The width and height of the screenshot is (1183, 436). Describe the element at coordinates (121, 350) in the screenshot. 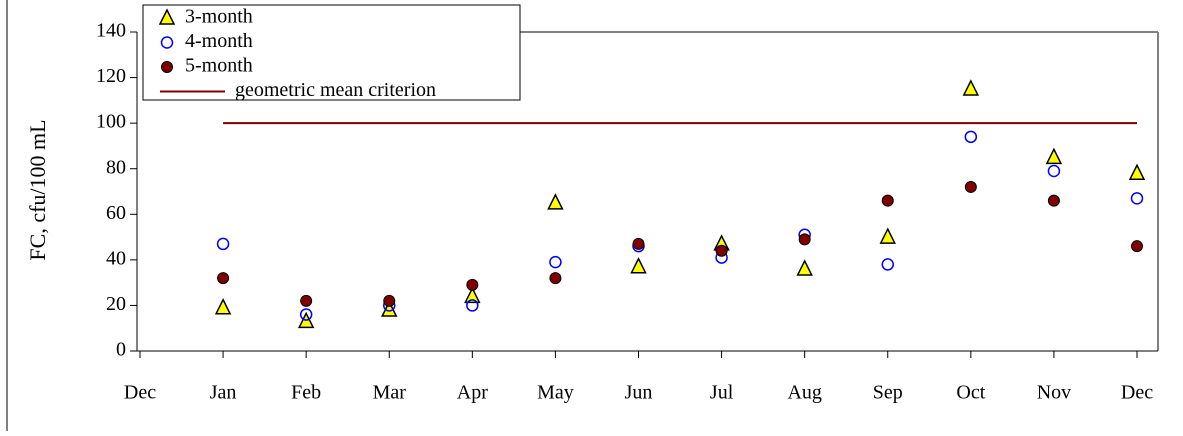

I see `y-tick-label: 0` at that location.